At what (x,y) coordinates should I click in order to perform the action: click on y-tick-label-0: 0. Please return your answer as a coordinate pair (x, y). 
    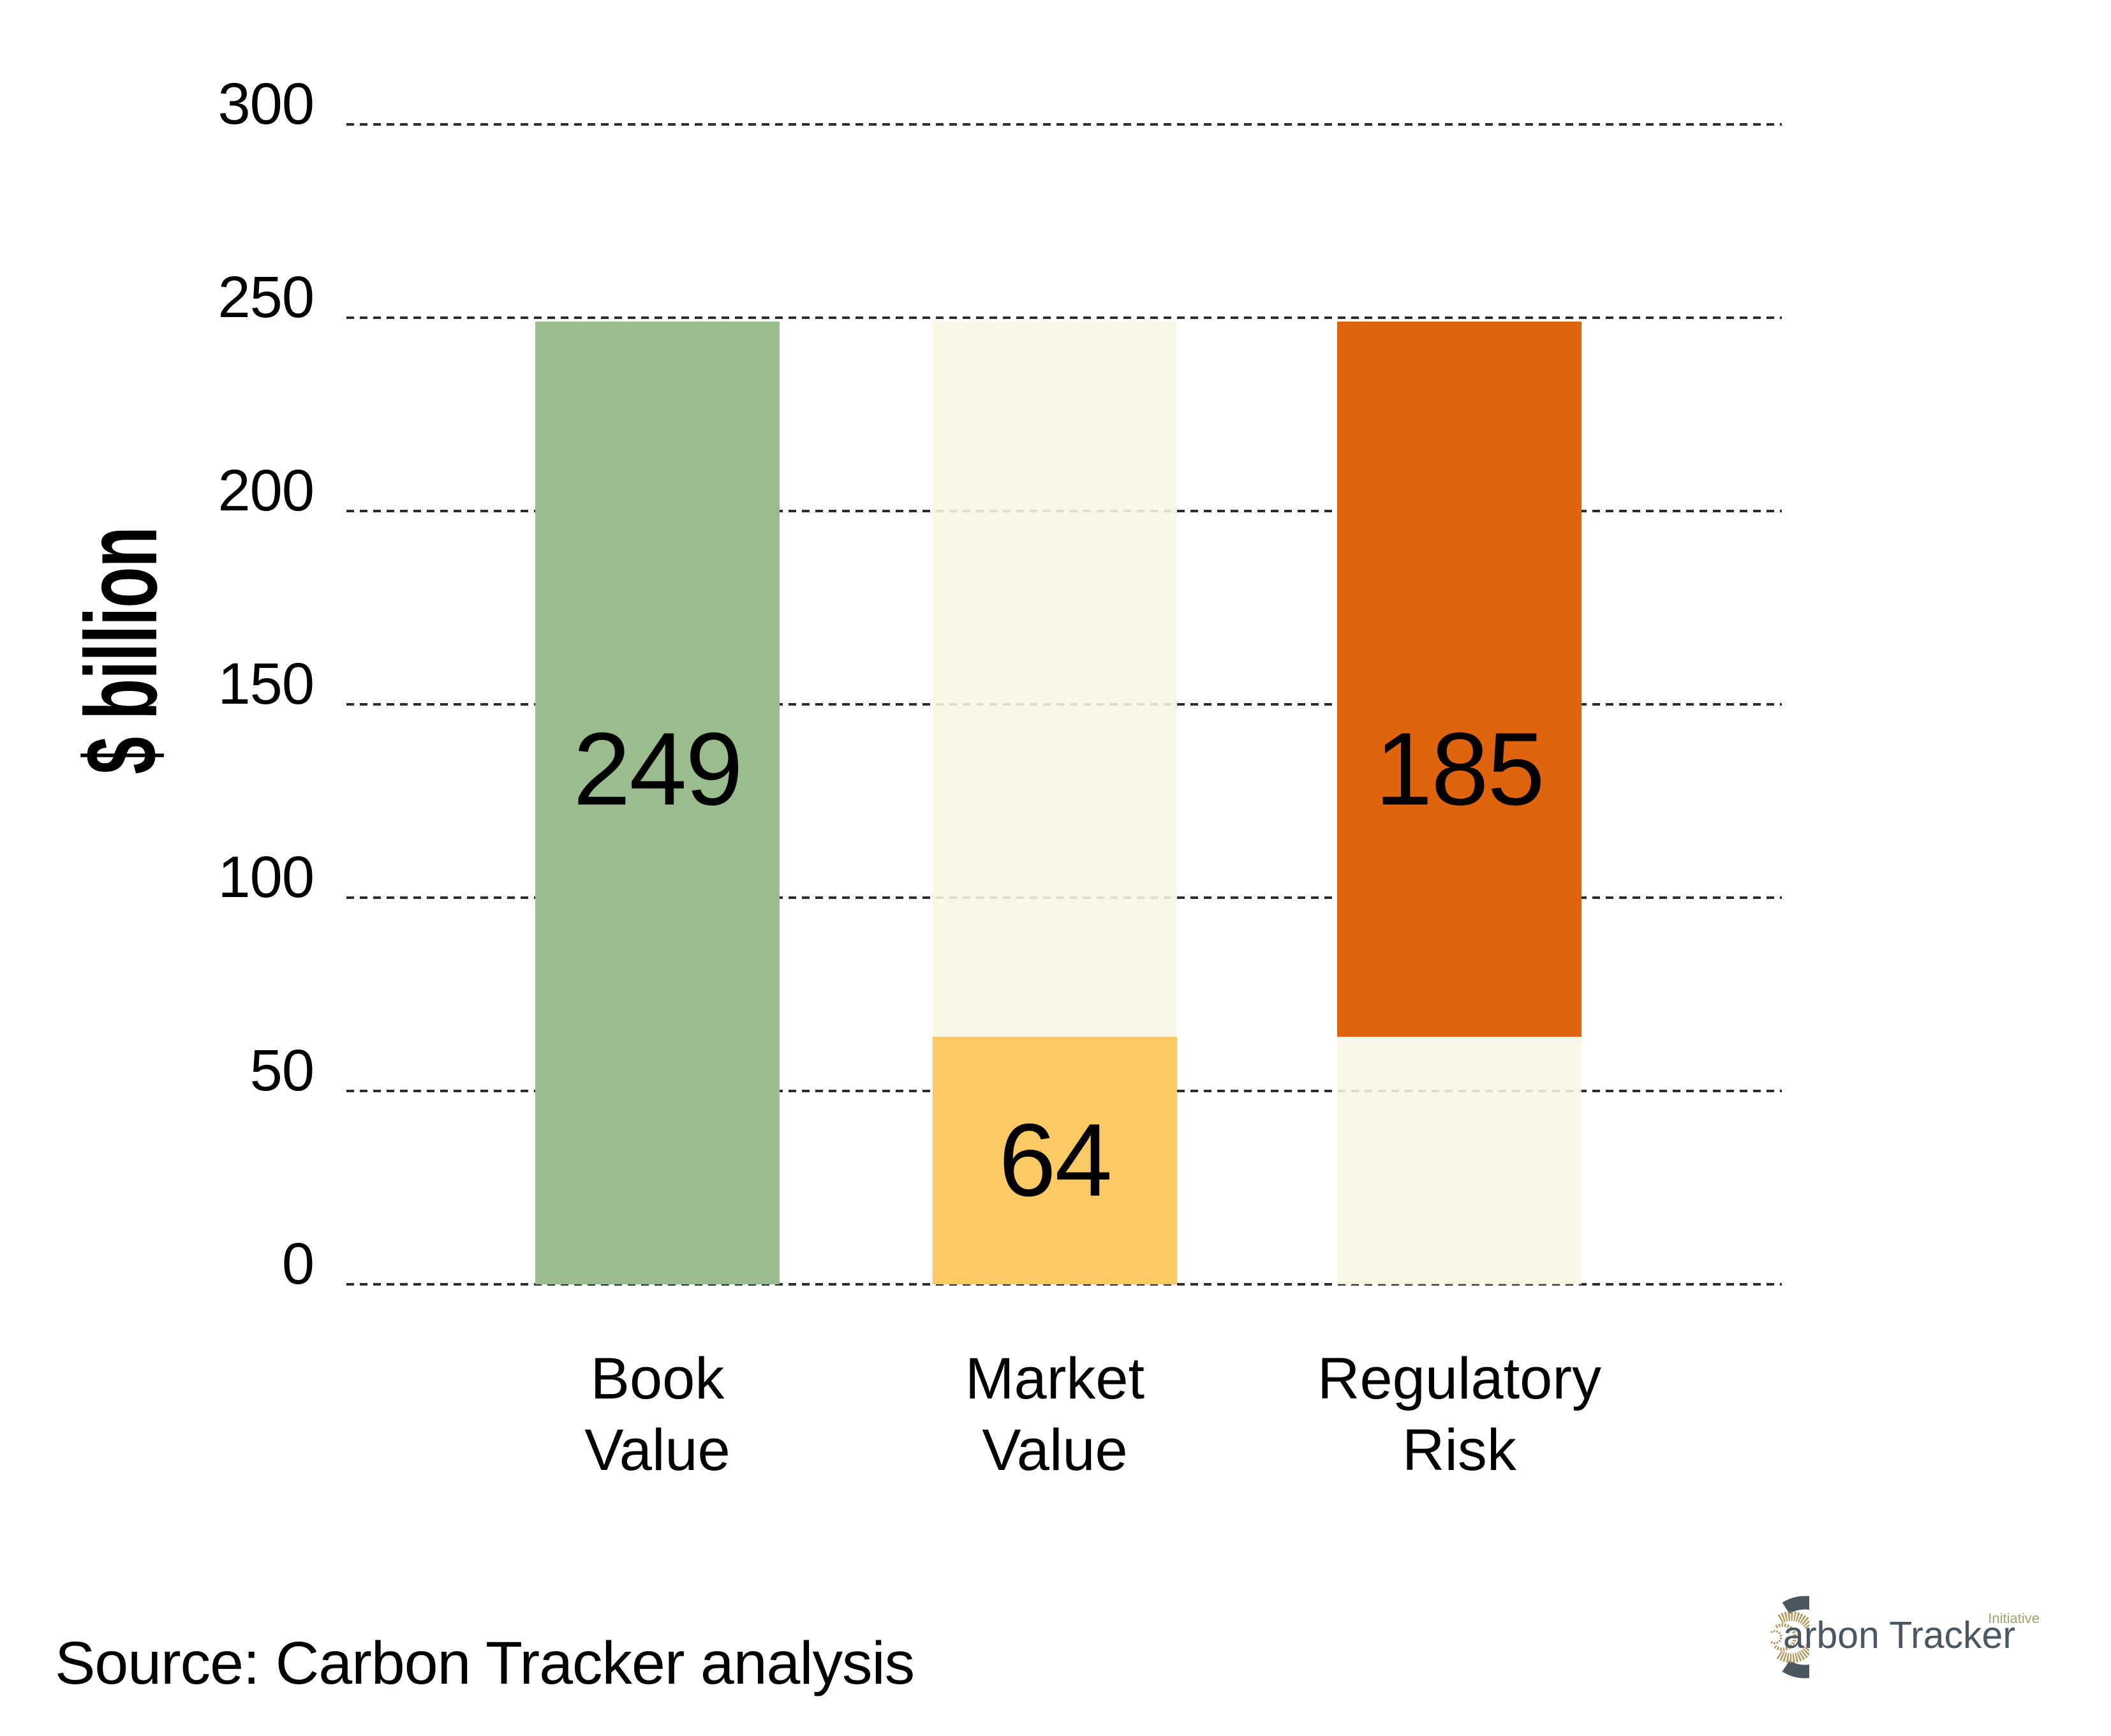
    Looking at the image, I should click on (298, 1263).